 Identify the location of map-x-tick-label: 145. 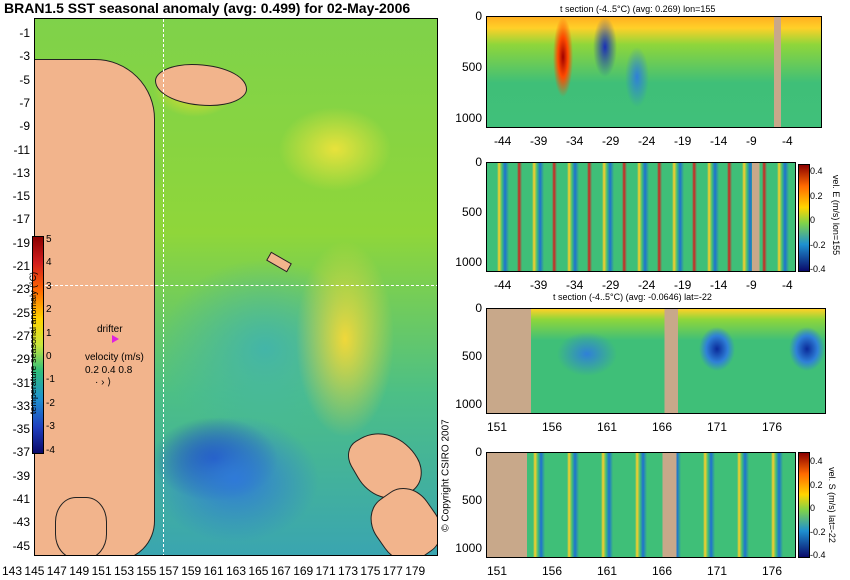
(34, 571).